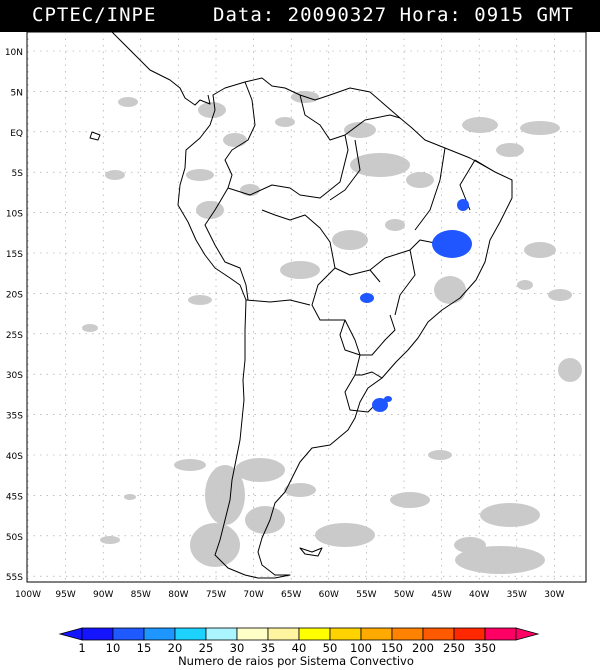 The image size is (600, 670). Describe the element at coordinates (430, 15) in the screenshot. I see `time-label-text: Hora:` at that location.